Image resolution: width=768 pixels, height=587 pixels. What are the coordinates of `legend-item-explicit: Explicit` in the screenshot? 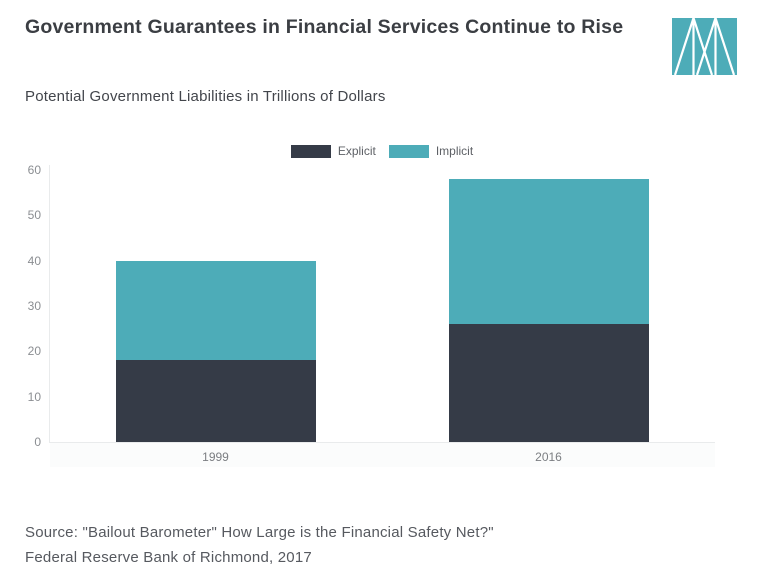 It's located at (333, 151).